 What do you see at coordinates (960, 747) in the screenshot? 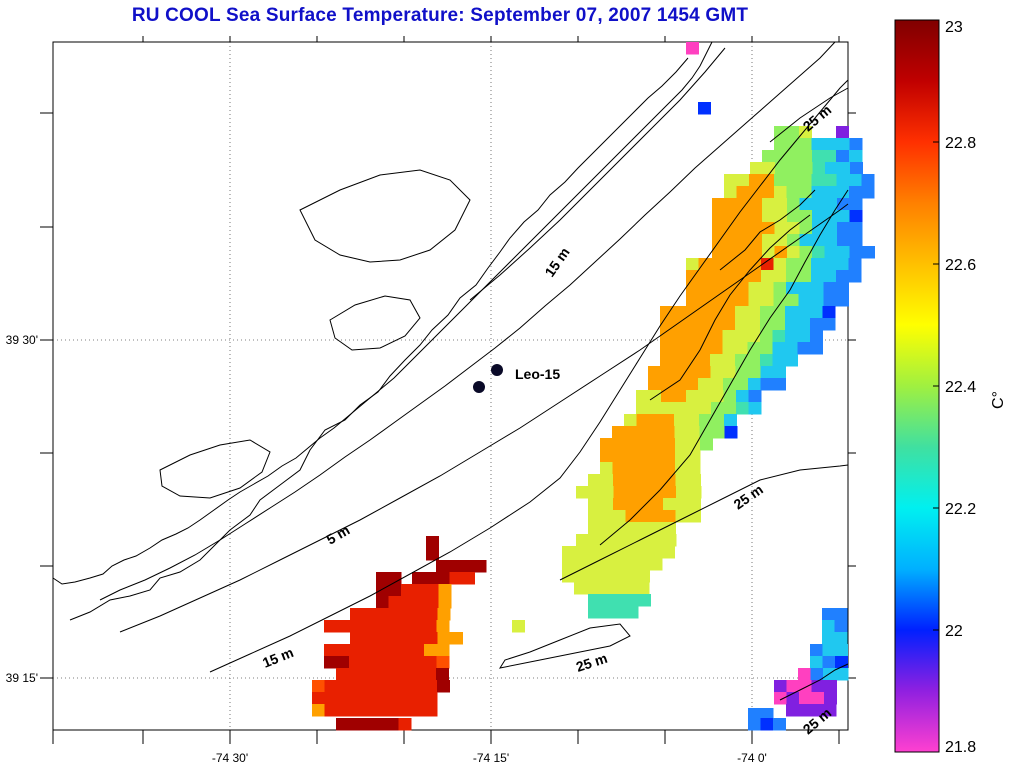
I see `colorbar-tick-label: 21.8` at bounding box center [960, 747].